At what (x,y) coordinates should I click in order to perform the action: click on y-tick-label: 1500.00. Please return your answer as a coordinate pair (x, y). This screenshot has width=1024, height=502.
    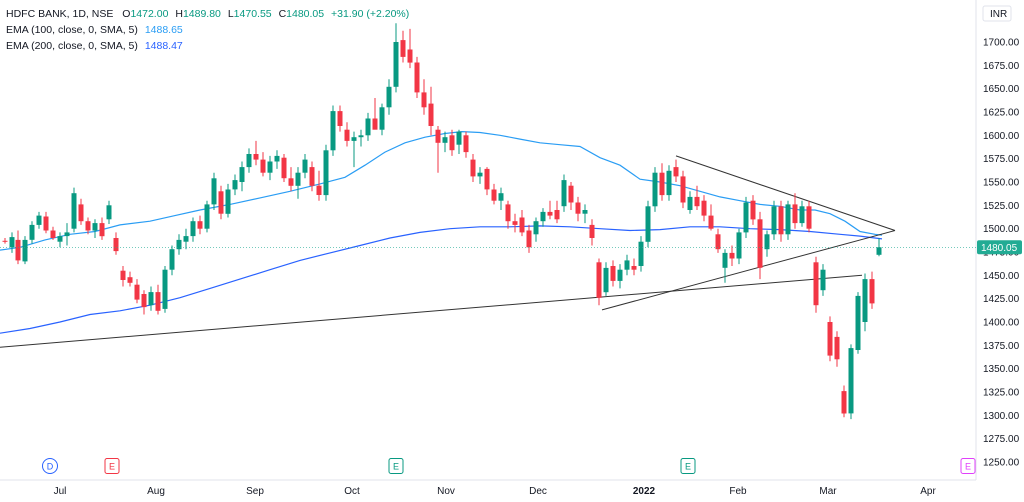
    Looking at the image, I should click on (1001, 229).